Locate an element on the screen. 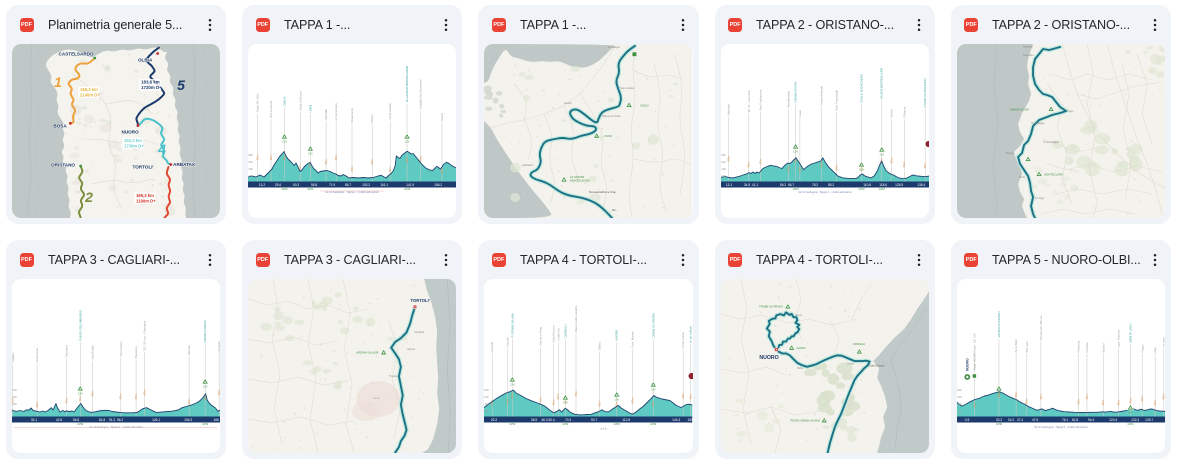  svg-text: Aghilastru is located at coordinates (528, 165).